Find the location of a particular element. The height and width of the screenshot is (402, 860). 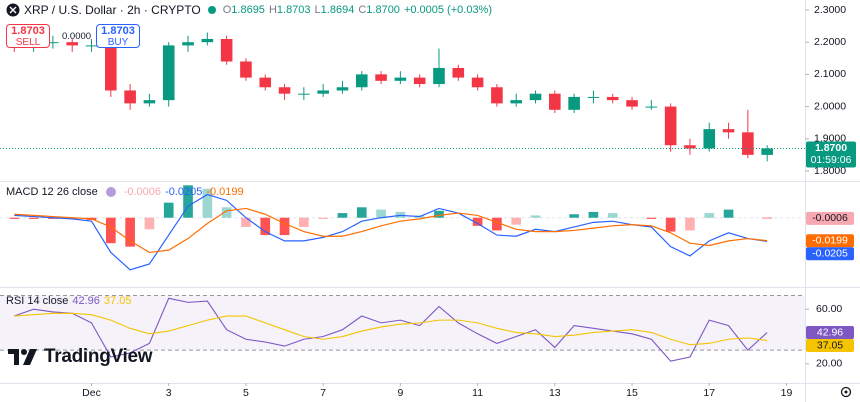

buy-label: BUY is located at coordinates (118, 42).